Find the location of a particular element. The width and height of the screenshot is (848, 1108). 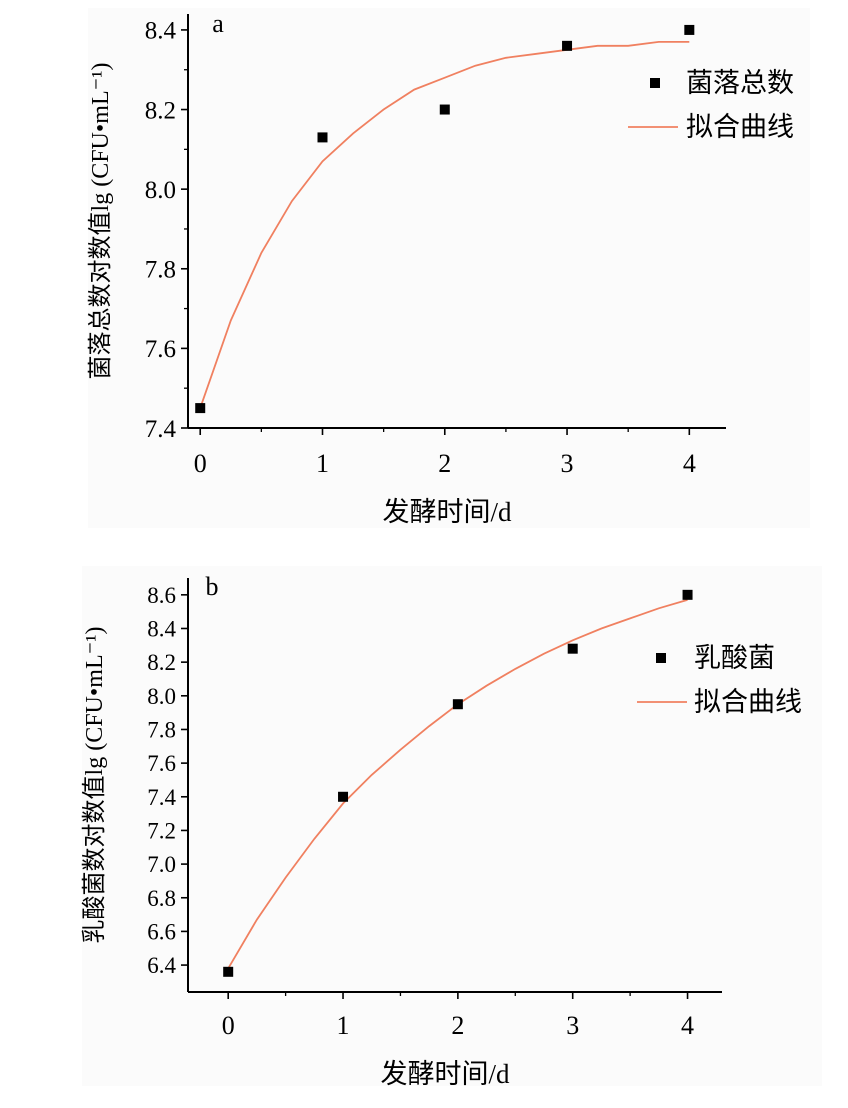

y-axis-title: 菌落总数对数值lg (CFU•mL⁻¹) is located at coordinates (100, 221).